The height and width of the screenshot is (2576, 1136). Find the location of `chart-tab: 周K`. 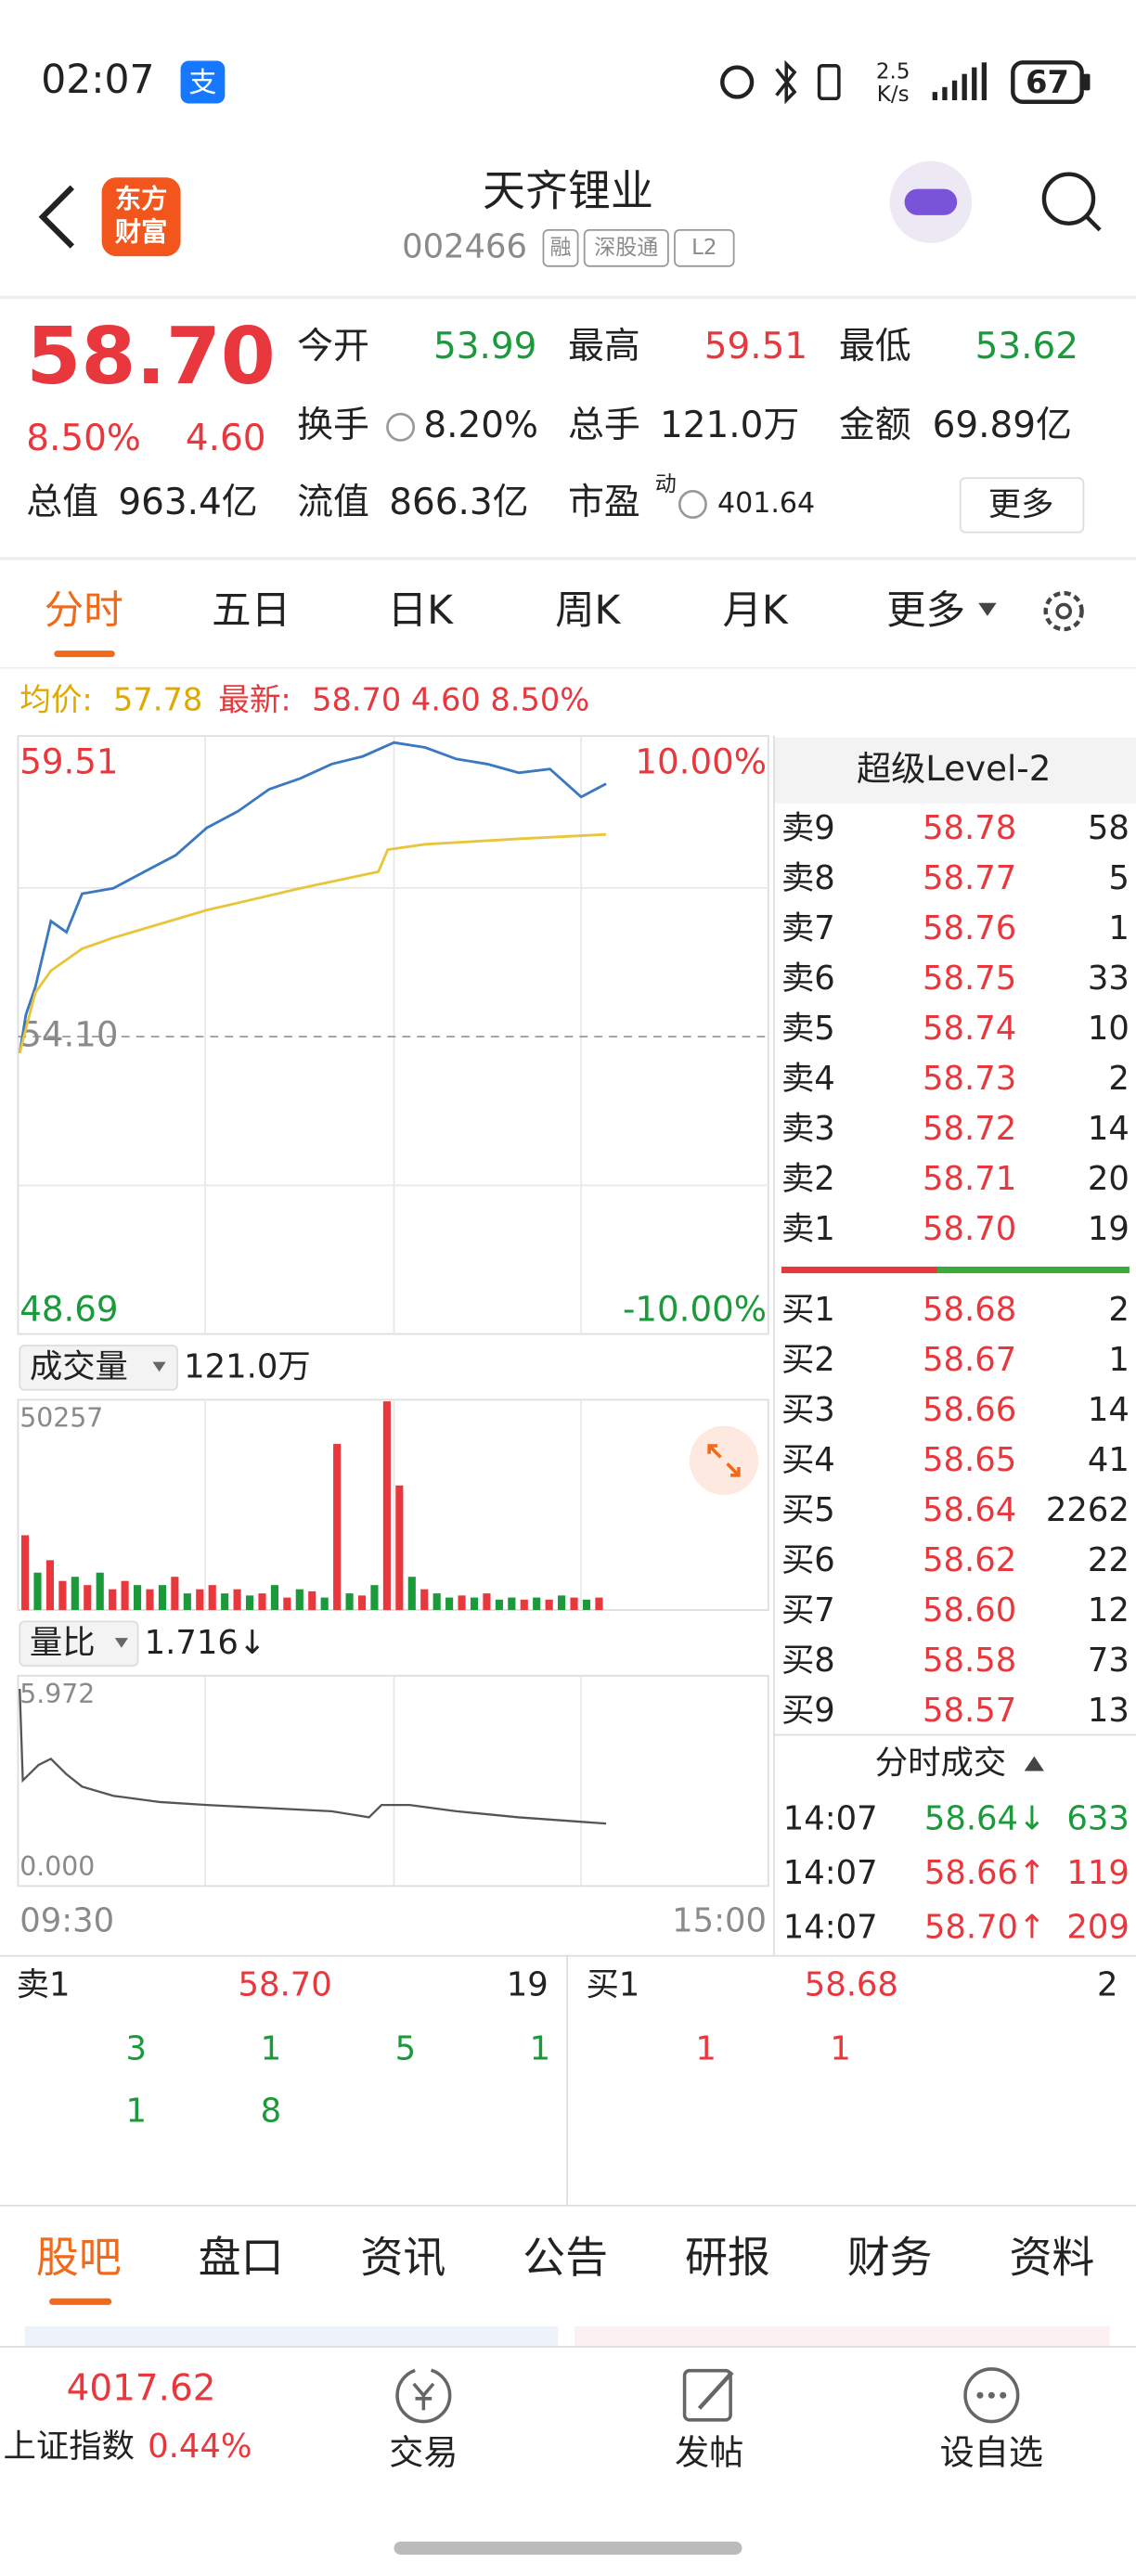

chart-tab: 周K is located at coordinates (588, 611).